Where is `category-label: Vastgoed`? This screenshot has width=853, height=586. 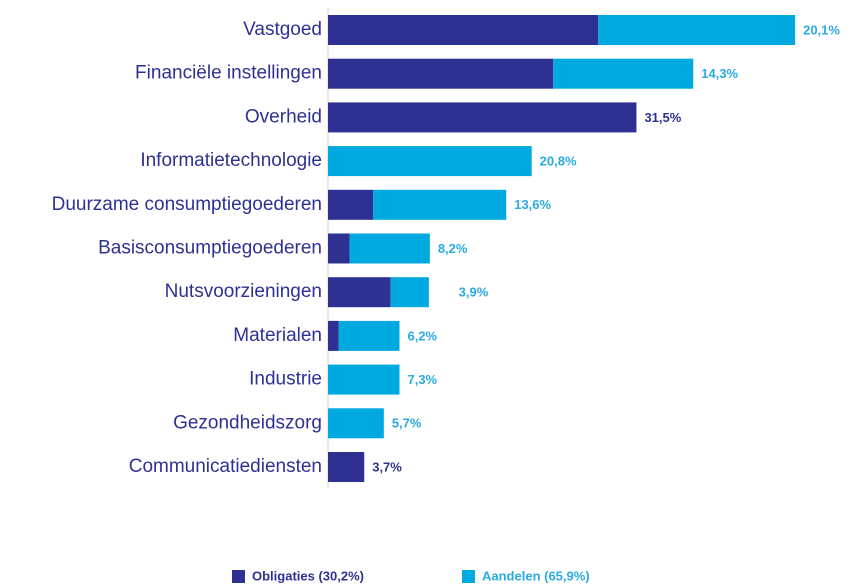 category-label: Vastgoed is located at coordinates (282, 29).